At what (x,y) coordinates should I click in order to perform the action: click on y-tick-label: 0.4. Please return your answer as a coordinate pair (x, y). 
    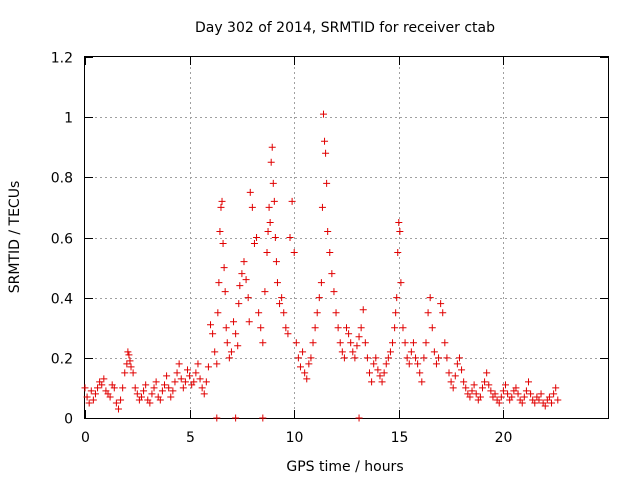
    Looking at the image, I should click on (62, 300).